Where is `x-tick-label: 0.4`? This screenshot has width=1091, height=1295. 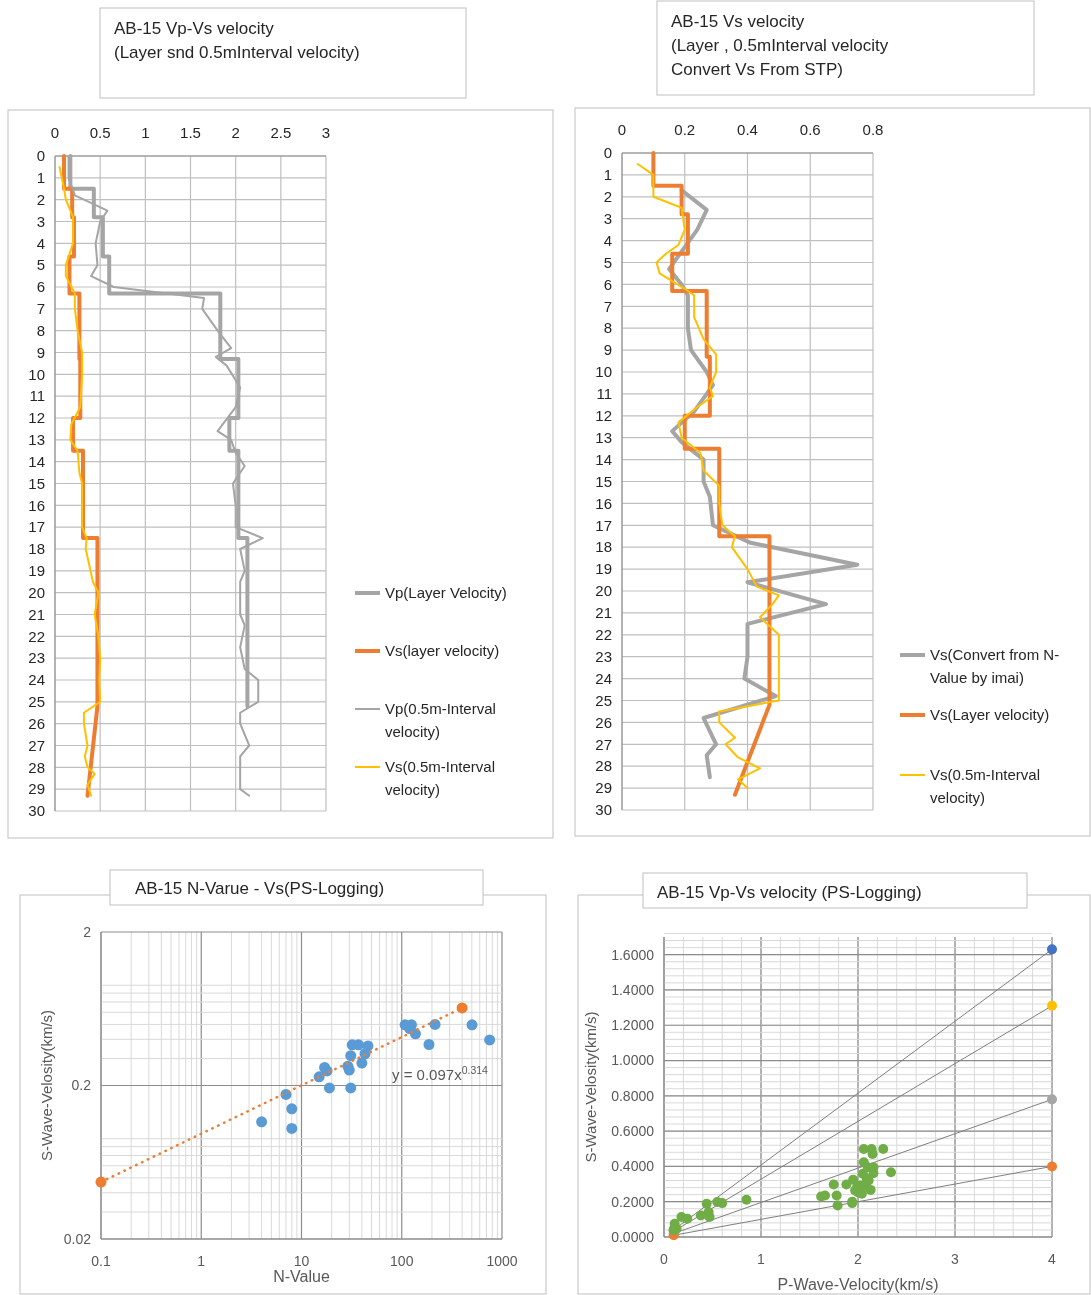
x-tick-label: 0.4 is located at coordinates (747, 129).